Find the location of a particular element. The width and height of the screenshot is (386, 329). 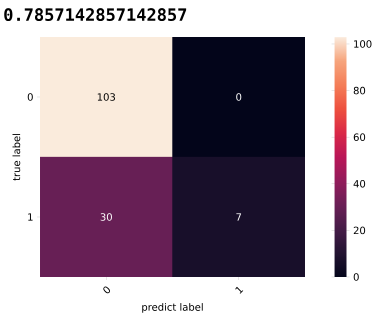

color-bar-label: 80 is located at coordinates (360, 90).